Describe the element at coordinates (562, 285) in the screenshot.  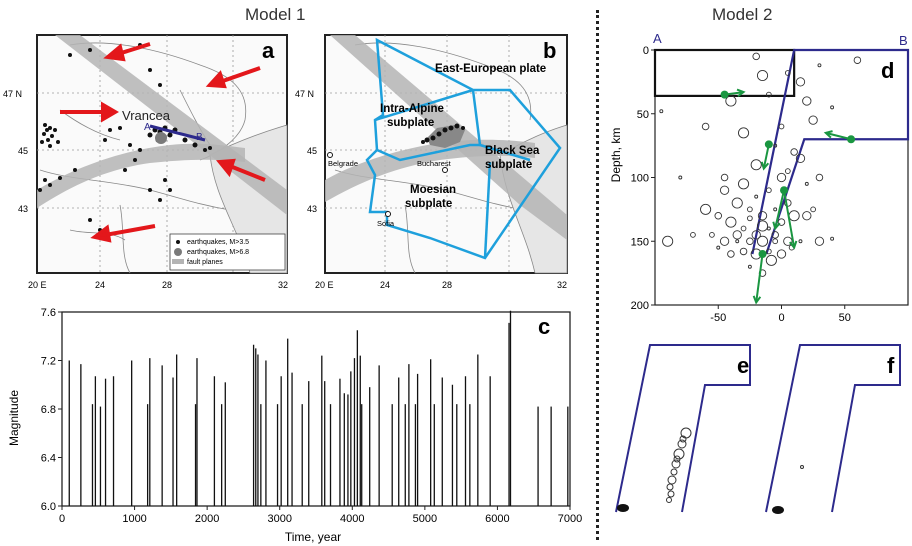
I see `b-lon-32: 32` at that location.